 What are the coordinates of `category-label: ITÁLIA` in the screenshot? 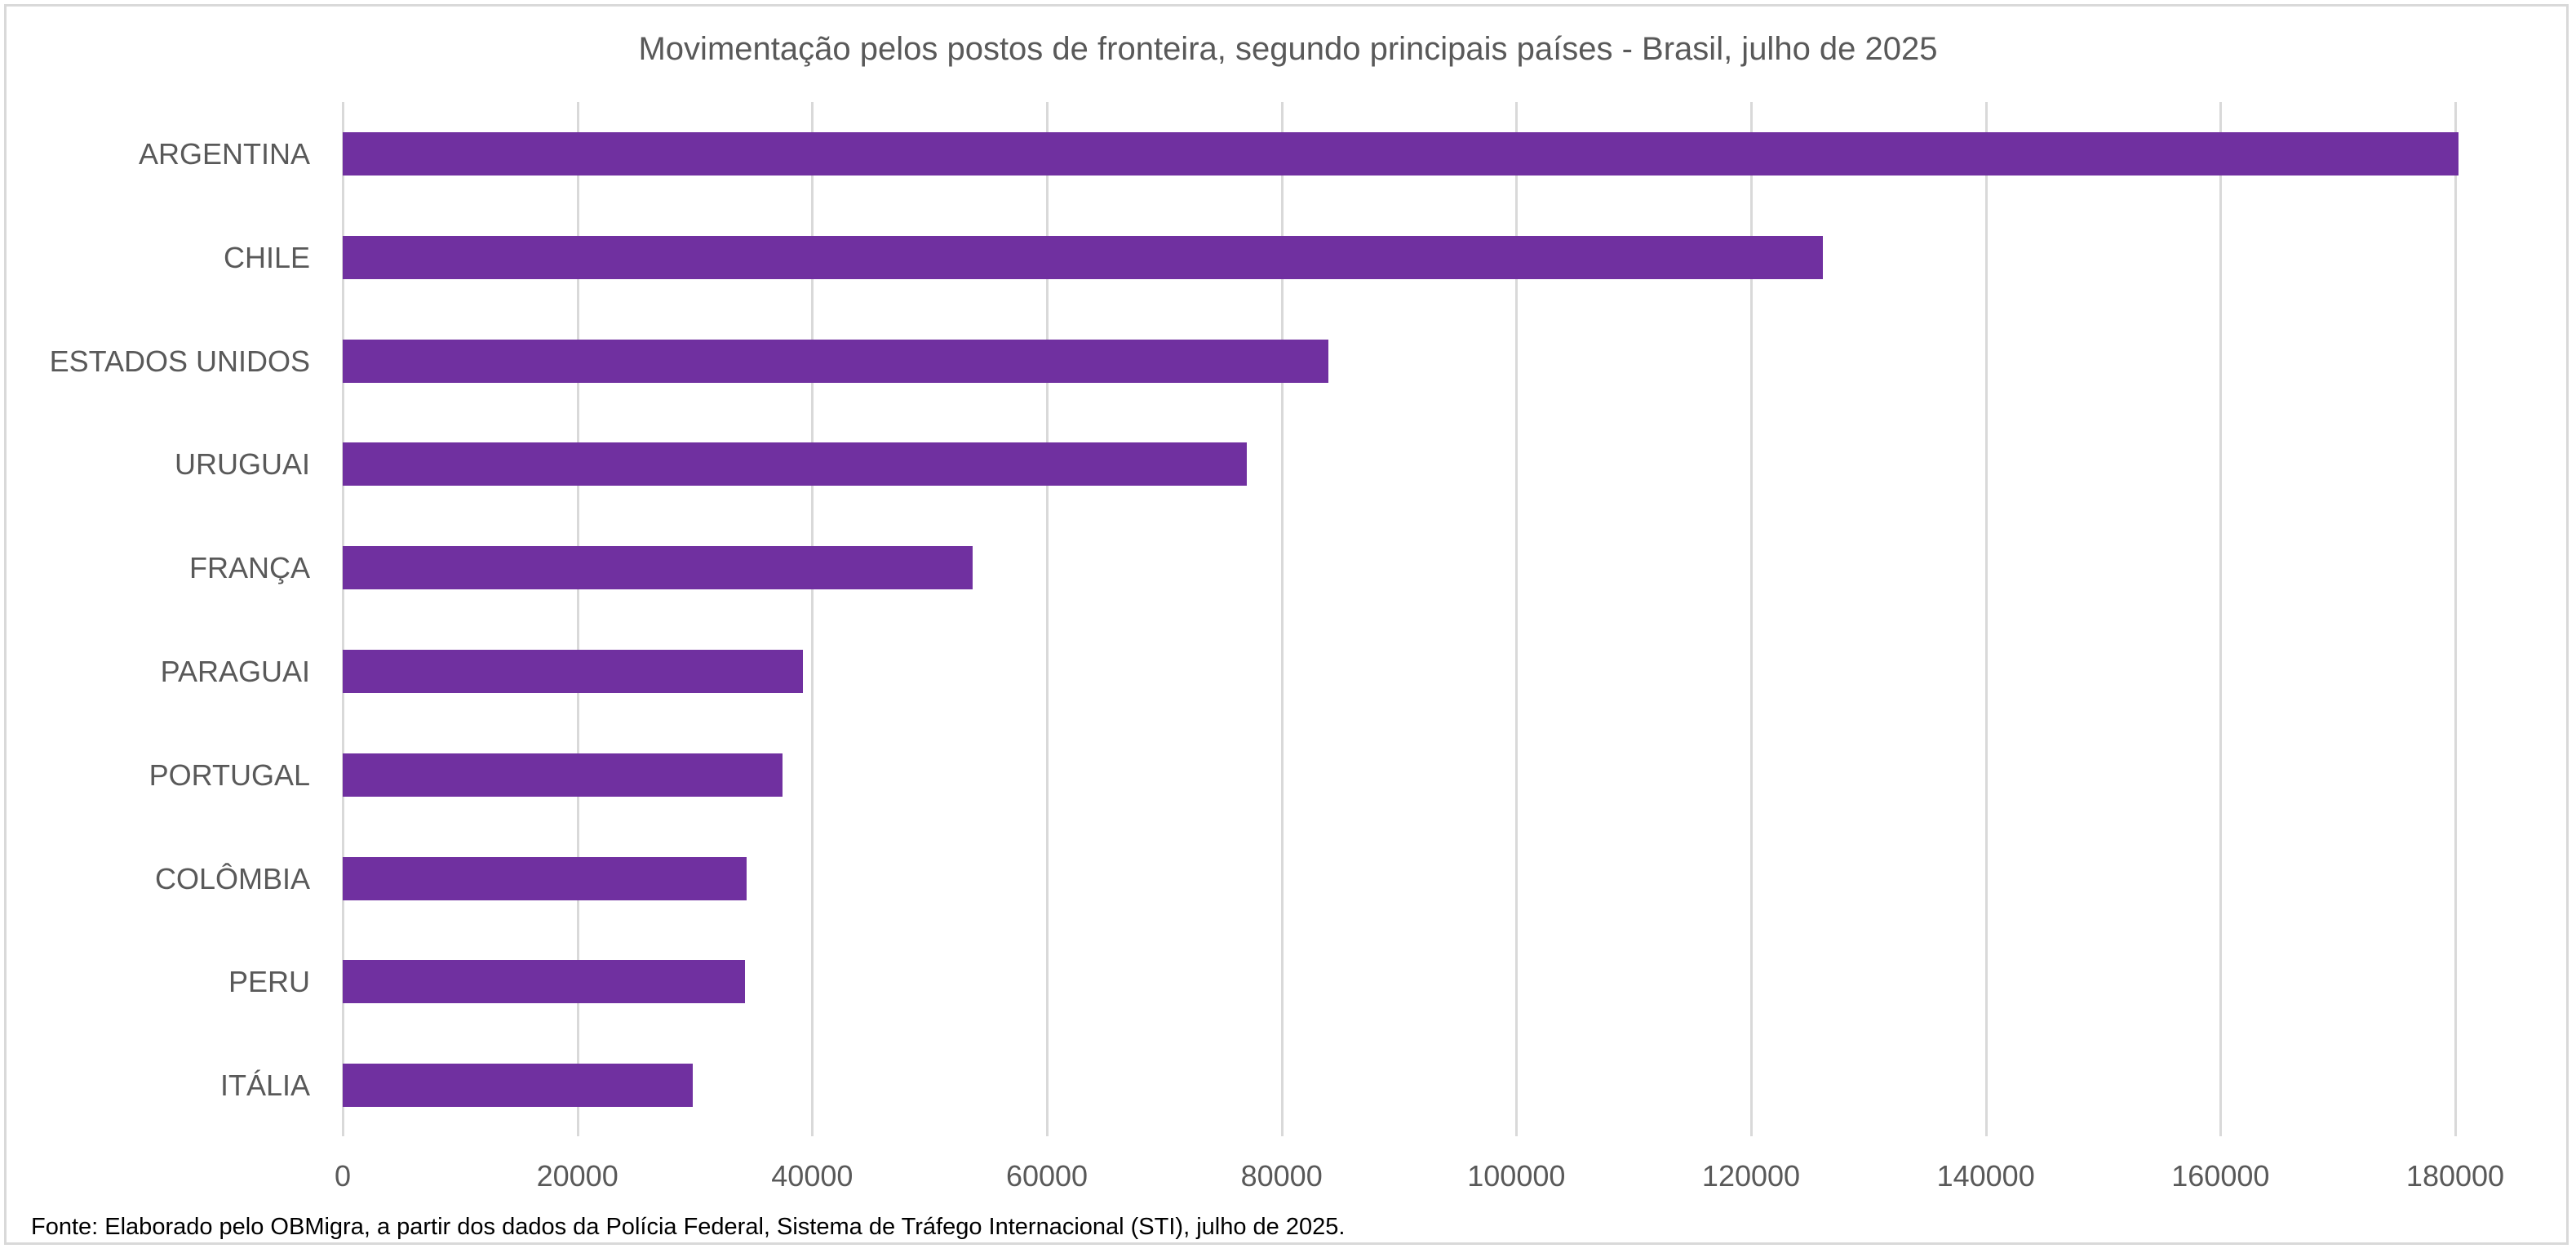 It's located at (264, 1086).